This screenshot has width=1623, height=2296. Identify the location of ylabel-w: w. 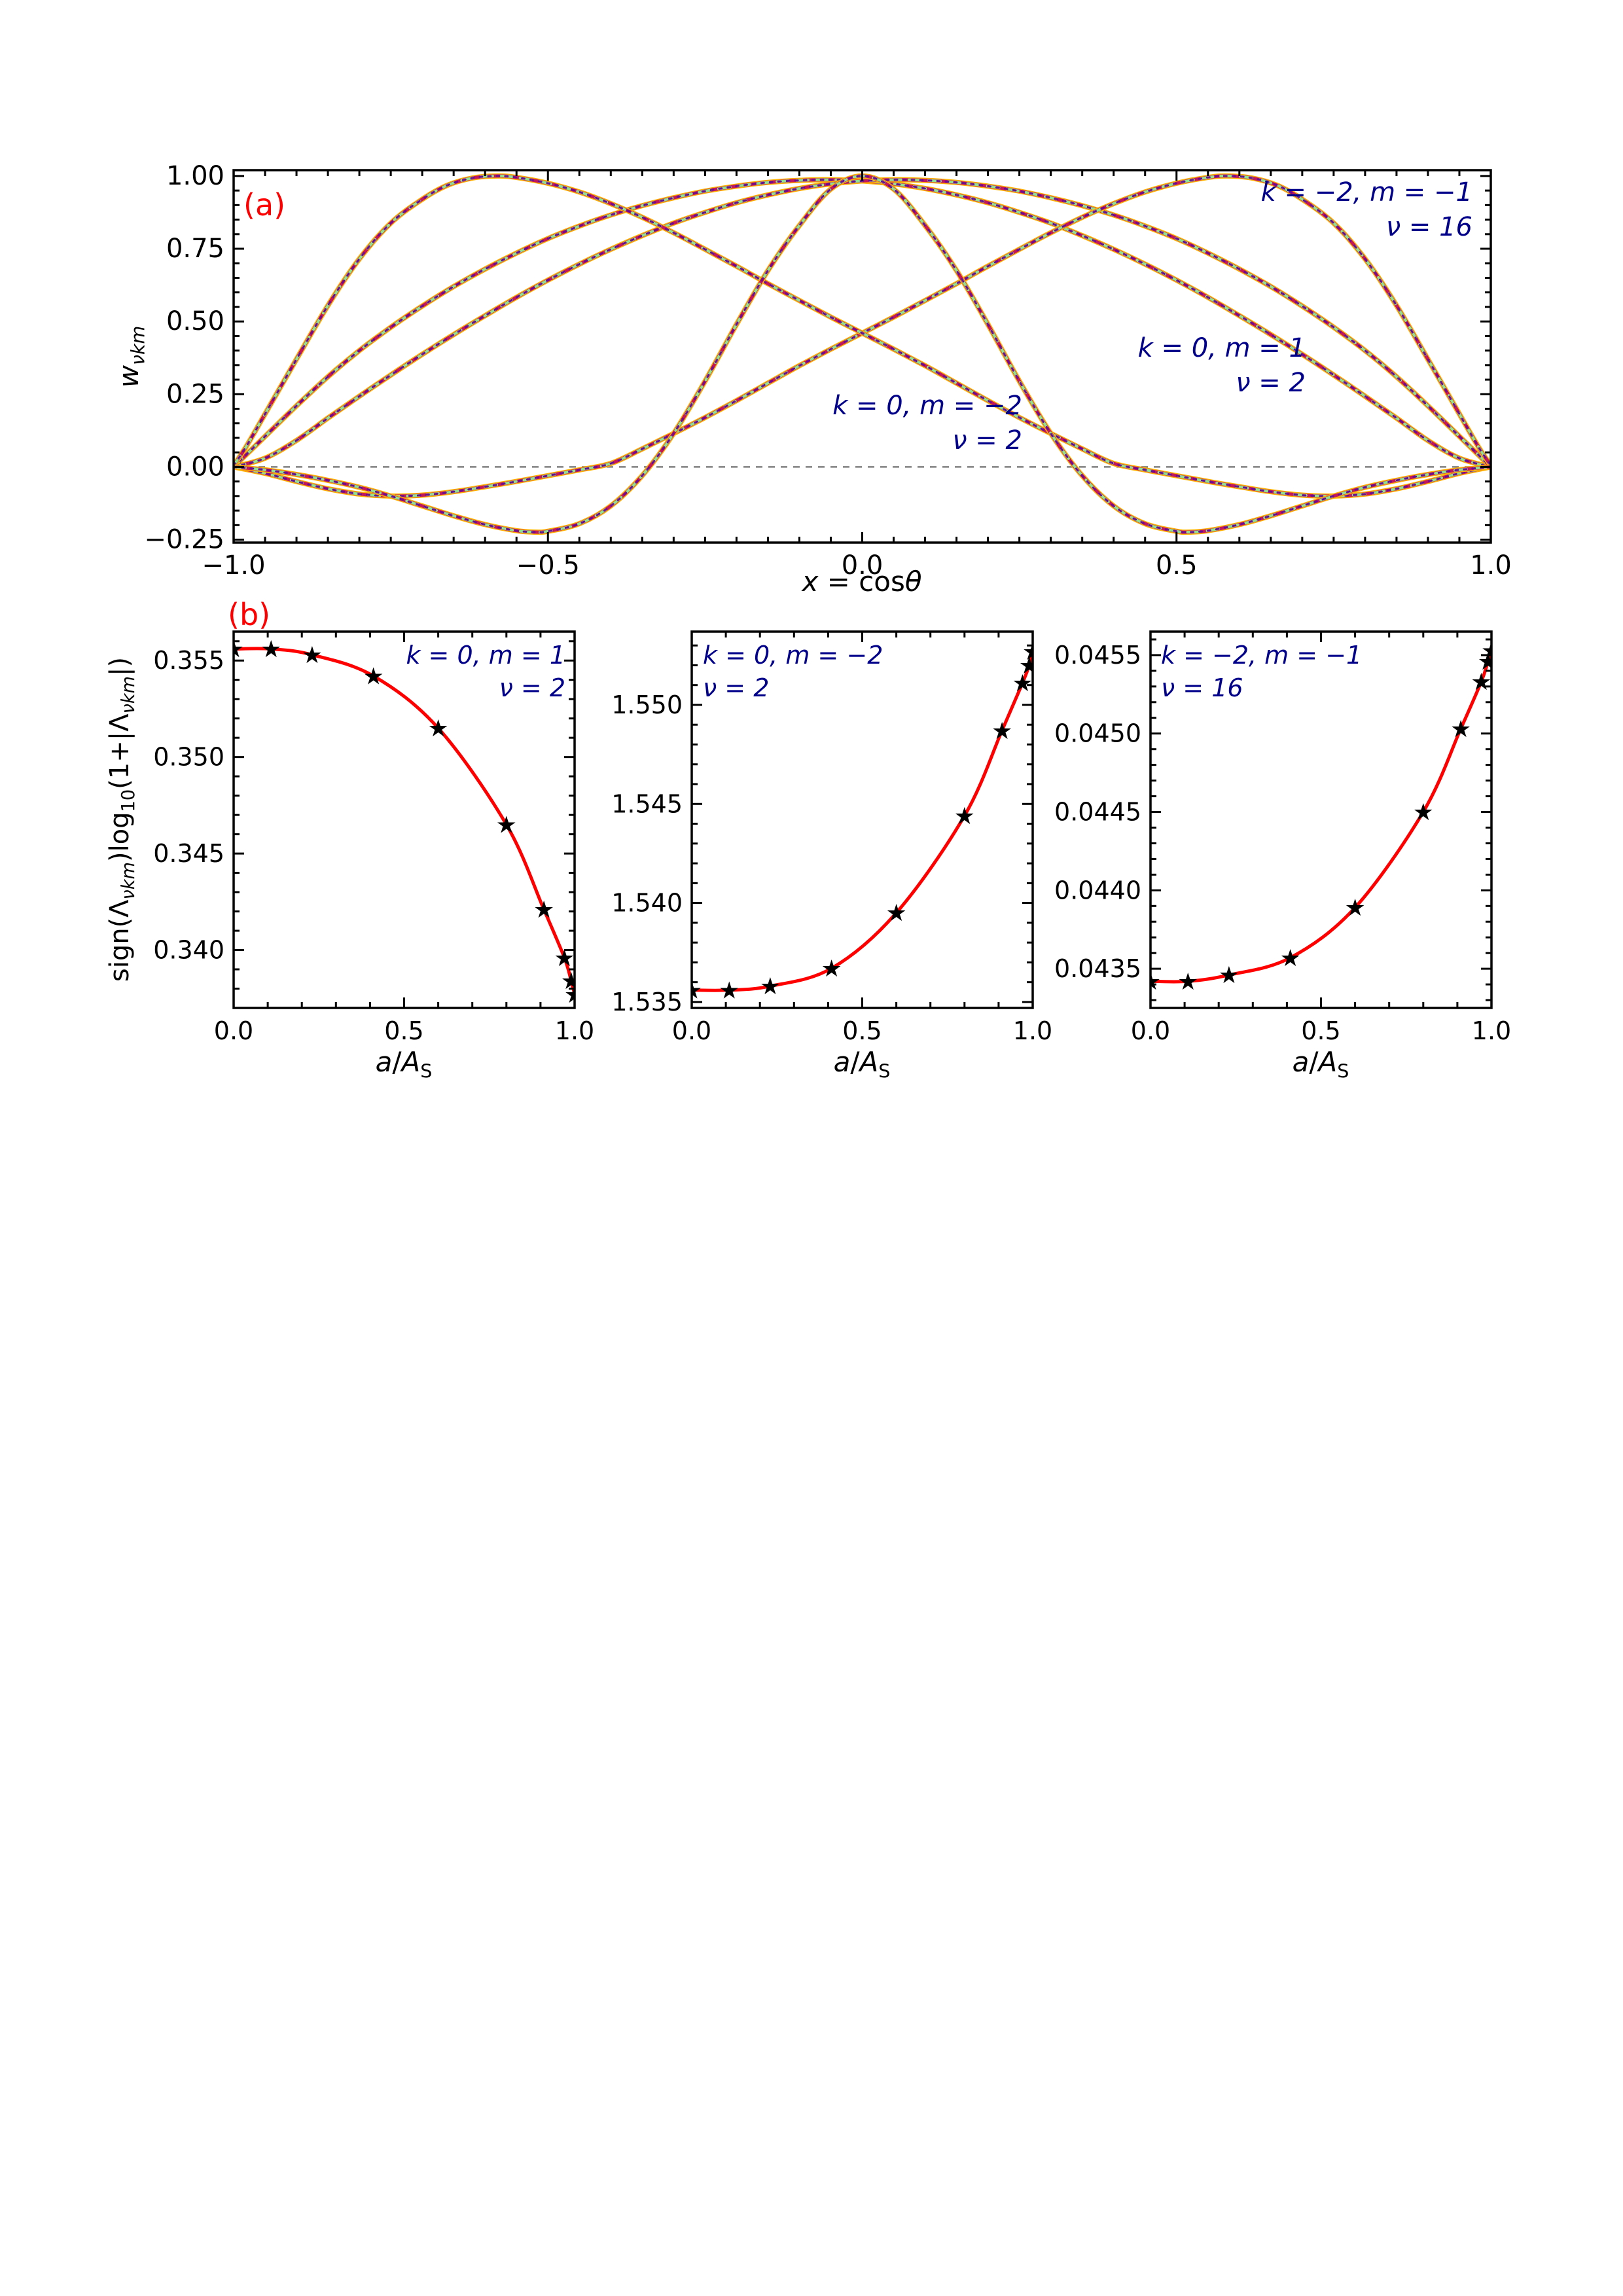
(129, 376).